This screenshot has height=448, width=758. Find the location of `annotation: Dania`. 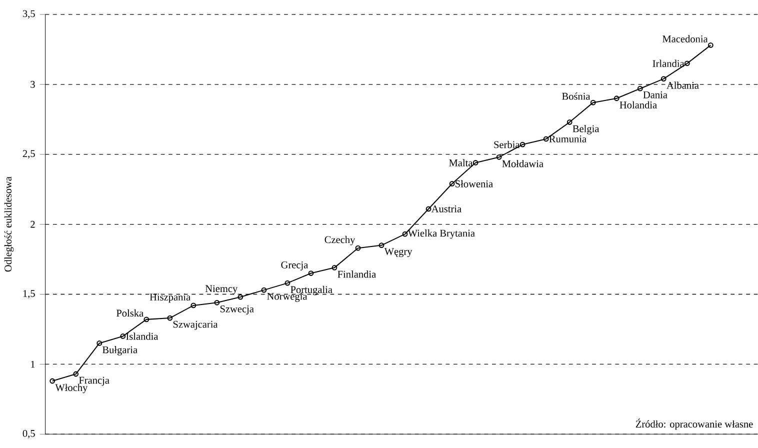

annotation: Dania is located at coordinates (655, 94).